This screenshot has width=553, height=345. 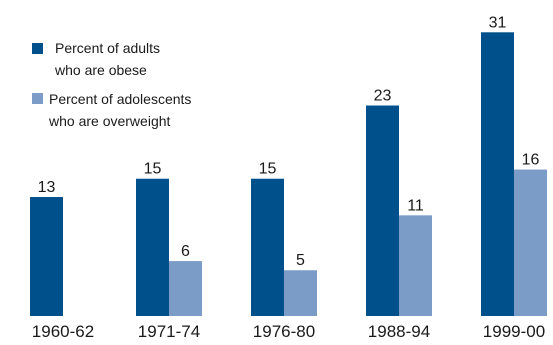 What do you see at coordinates (498, 22) in the screenshot?
I see `data-label-s0-1999-00: 31` at bounding box center [498, 22].